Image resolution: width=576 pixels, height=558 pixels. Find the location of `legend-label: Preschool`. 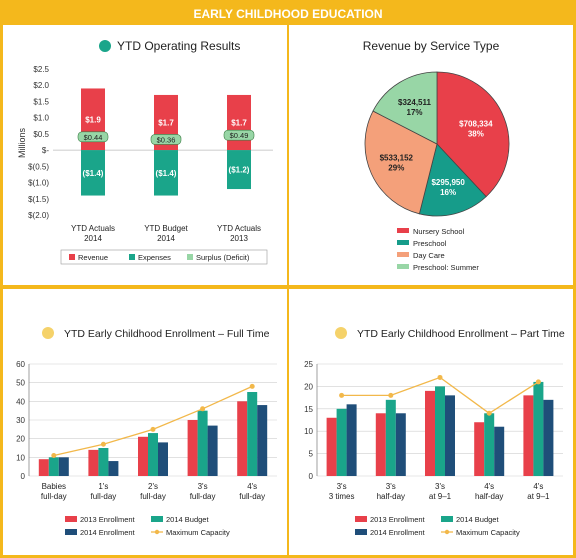

legend-label: Preschool is located at coordinates (430, 243).